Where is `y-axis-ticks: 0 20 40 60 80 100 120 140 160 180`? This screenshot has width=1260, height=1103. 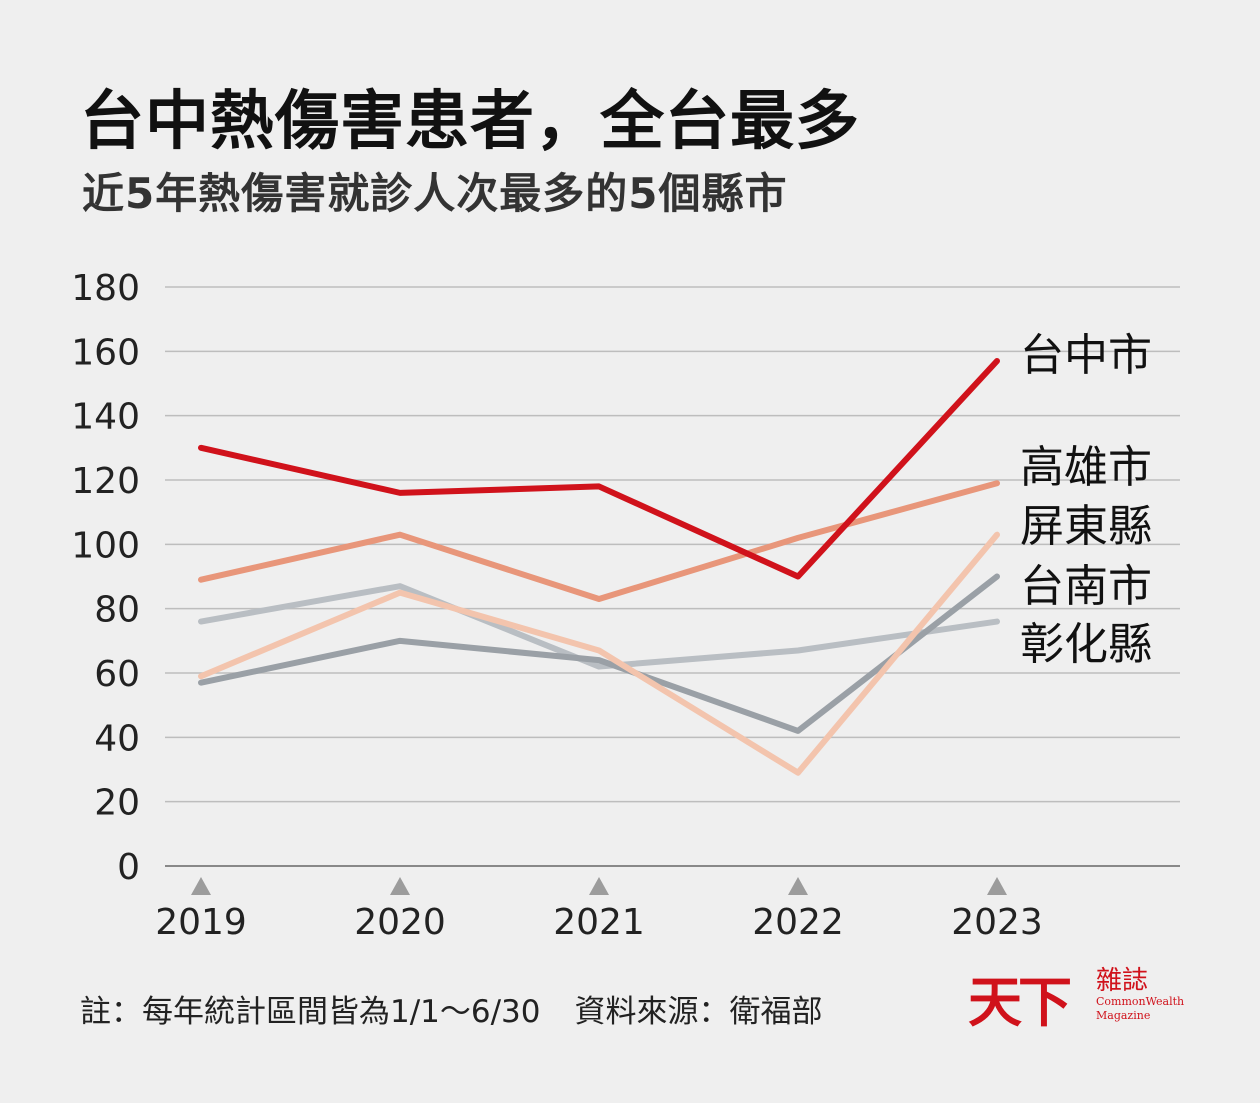
y-axis-ticks: 0 20 40 60 80 100 120 140 160 180 is located at coordinates (105, 578).